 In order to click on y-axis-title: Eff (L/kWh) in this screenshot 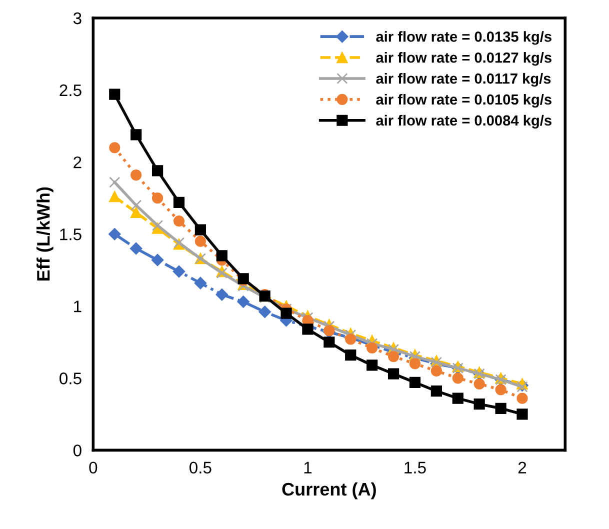, I will do `click(45, 234)`.